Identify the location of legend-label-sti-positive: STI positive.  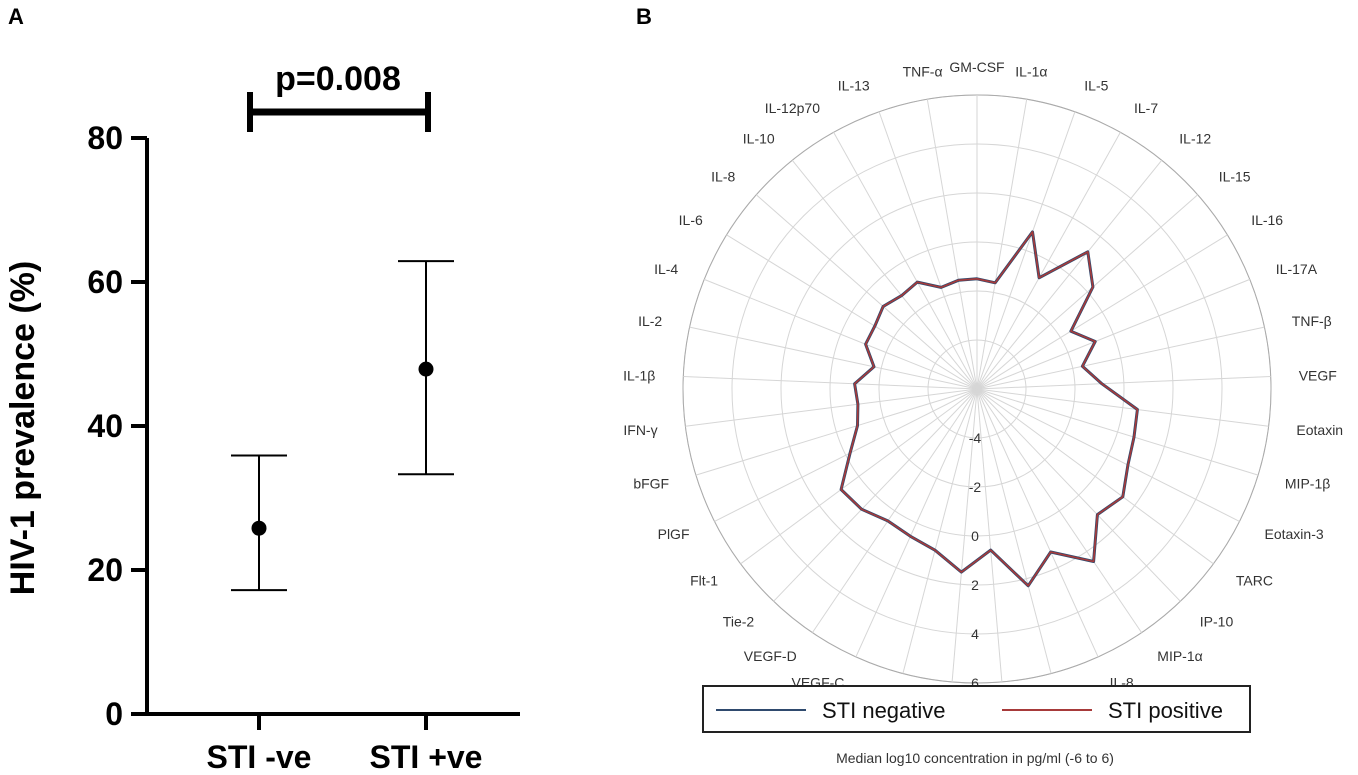
(1165, 710).